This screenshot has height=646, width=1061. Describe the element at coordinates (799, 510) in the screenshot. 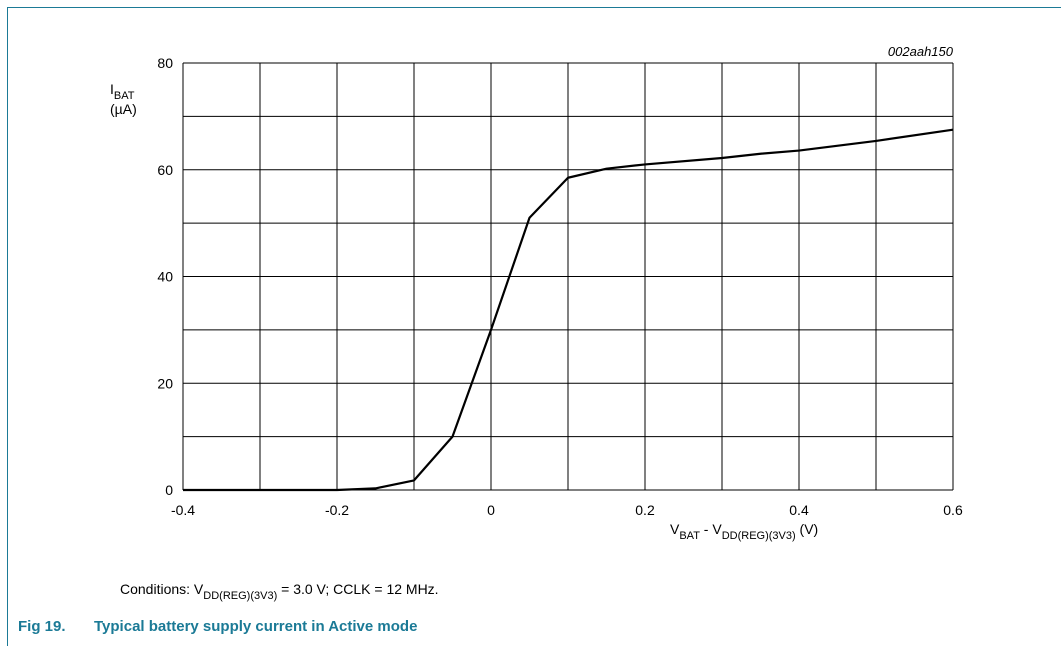

I see `x-tick-label: 0.4` at that location.